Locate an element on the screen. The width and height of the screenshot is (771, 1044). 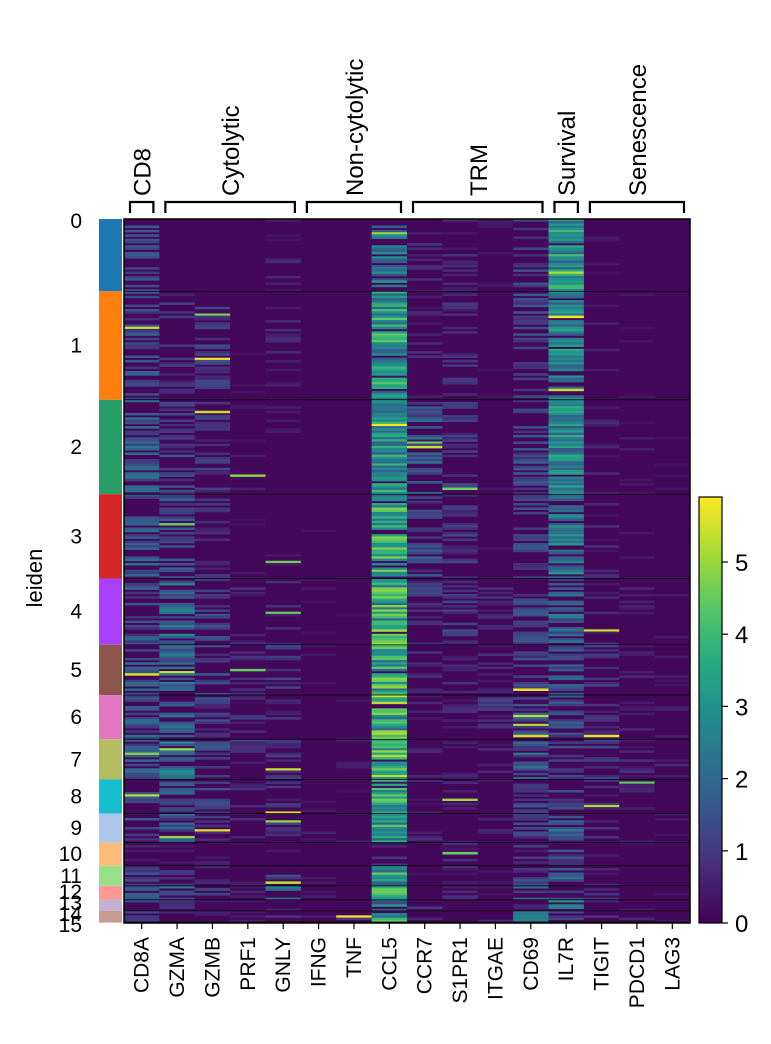
gene-label-GZMB: GZMB is located at coordinates (212, 967).